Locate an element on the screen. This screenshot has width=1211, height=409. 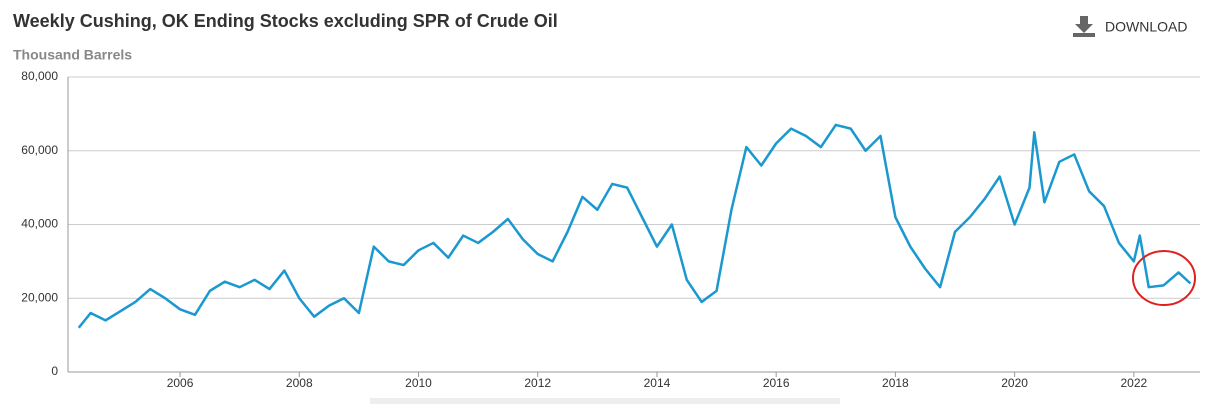
x-tick-label: 2020 is located at coordinates (1014, 383).